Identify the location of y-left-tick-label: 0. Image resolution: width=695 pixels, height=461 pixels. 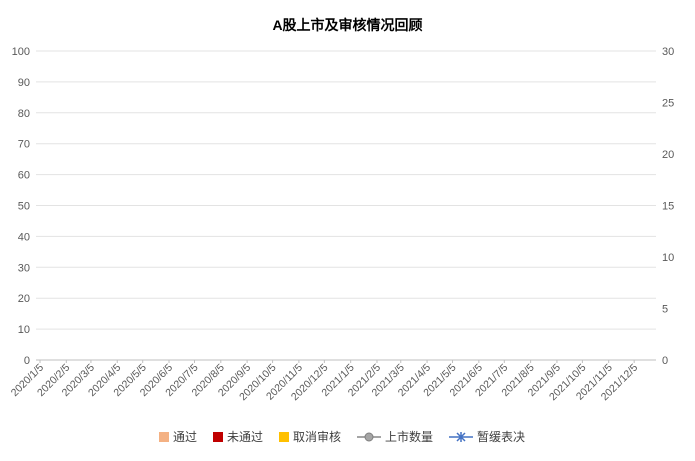
(27, 361).